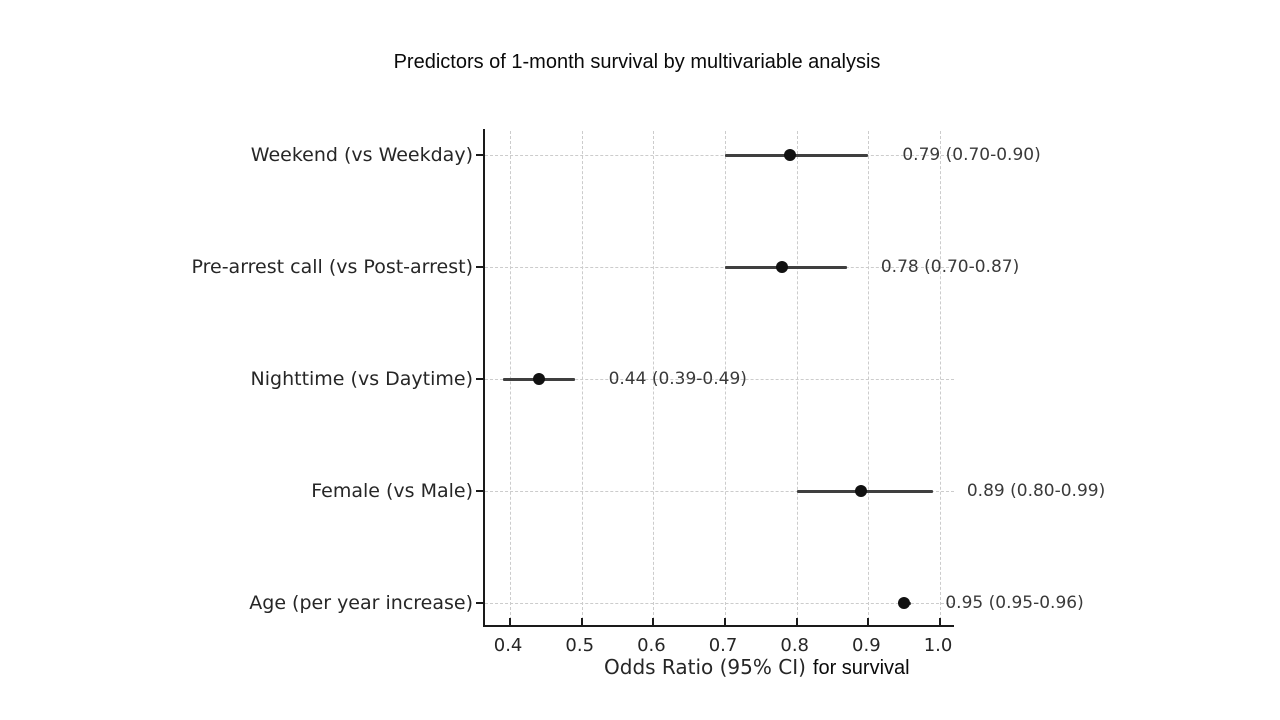 The width and height of the screenshot is (1280, 720). What do you see at coordinates (861, 668) in the screenshot?
I see `x-axis-label-suffix: for survival` at bounding box center [861, 668].